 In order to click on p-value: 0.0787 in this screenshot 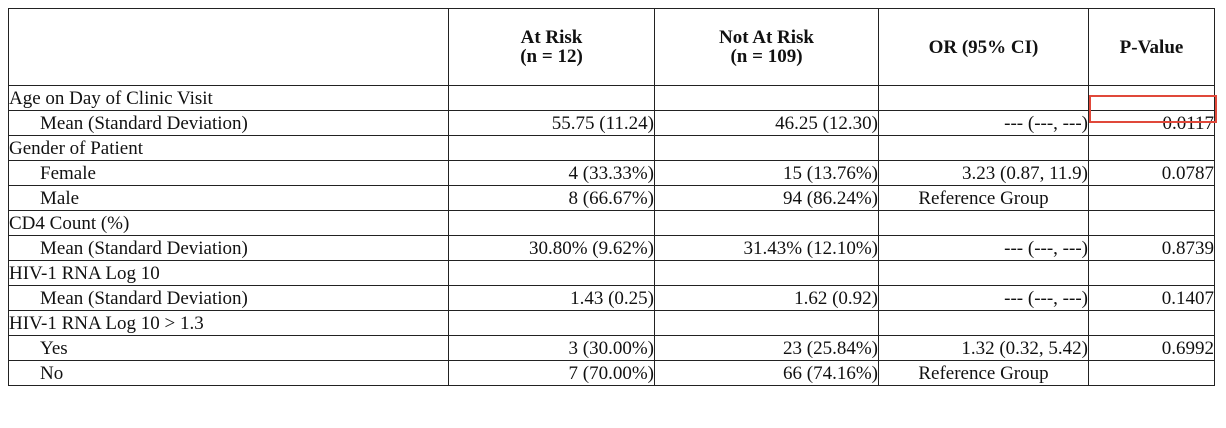, I will do `click(1151, 173)`.